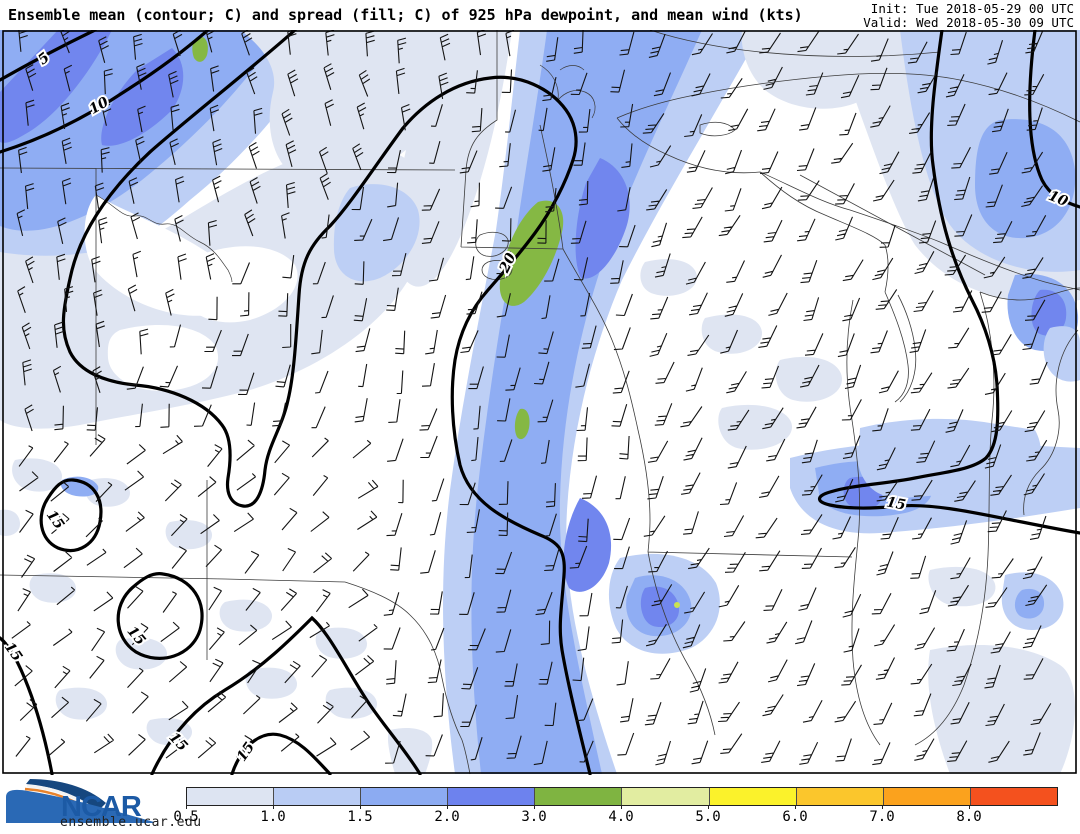  I want to click on contour-15-loop-a, so click(71, 515).